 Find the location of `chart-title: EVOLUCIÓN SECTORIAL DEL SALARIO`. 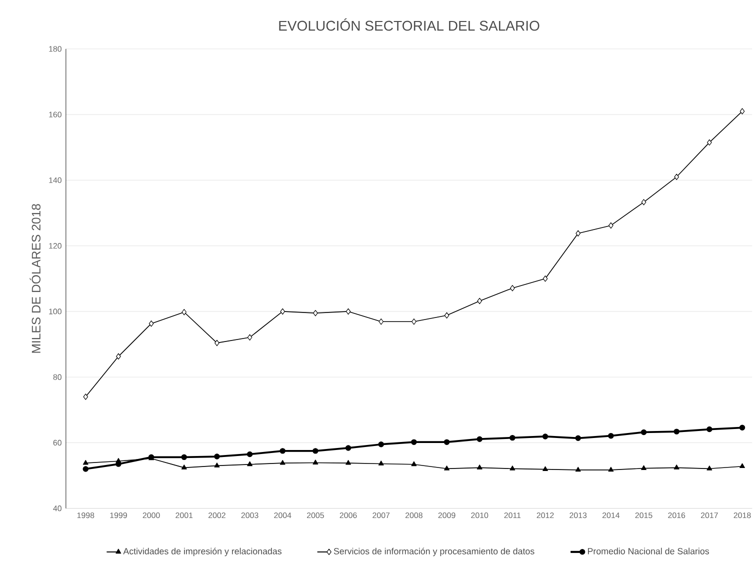

chart-title: EVOLUCIÓN SECTORIAL DEL SALARIO is located at coordinates (409, 24).